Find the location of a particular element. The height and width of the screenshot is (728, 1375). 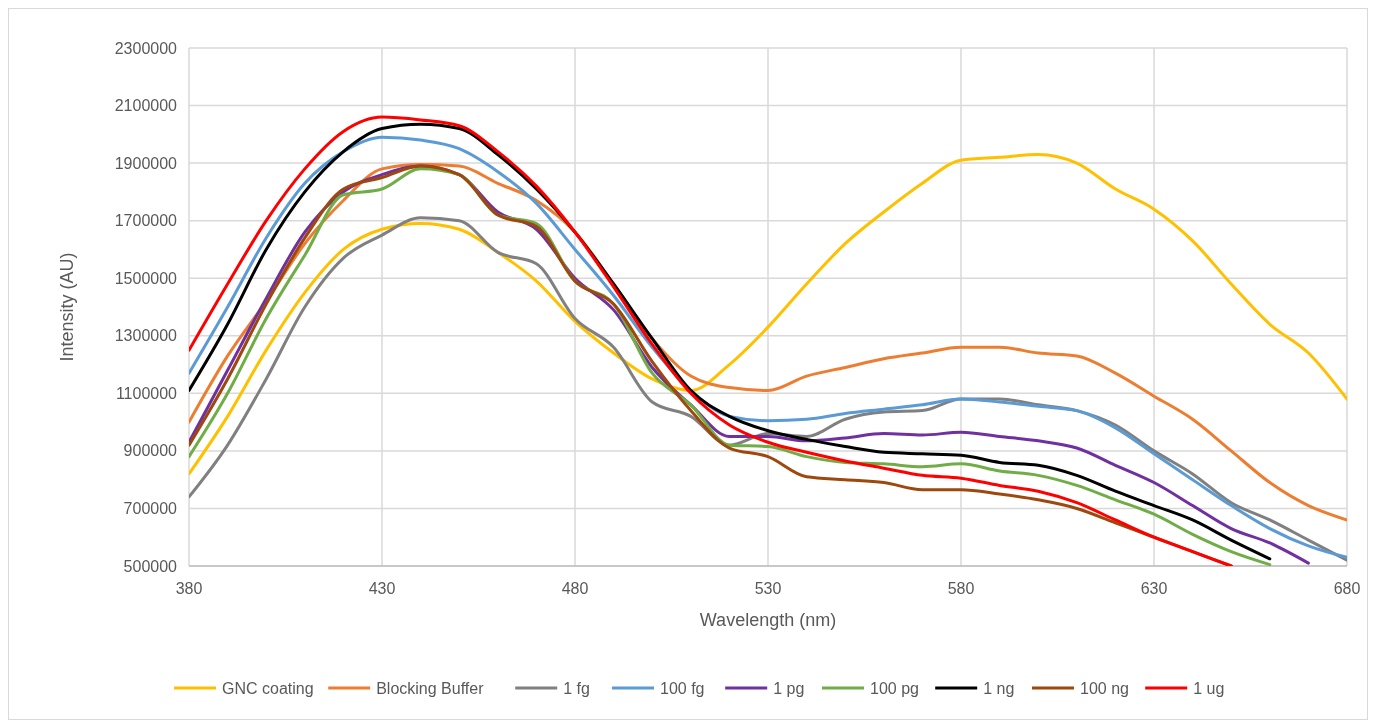

y-tick-label: 1500000 is located at coordinates (146, 278).